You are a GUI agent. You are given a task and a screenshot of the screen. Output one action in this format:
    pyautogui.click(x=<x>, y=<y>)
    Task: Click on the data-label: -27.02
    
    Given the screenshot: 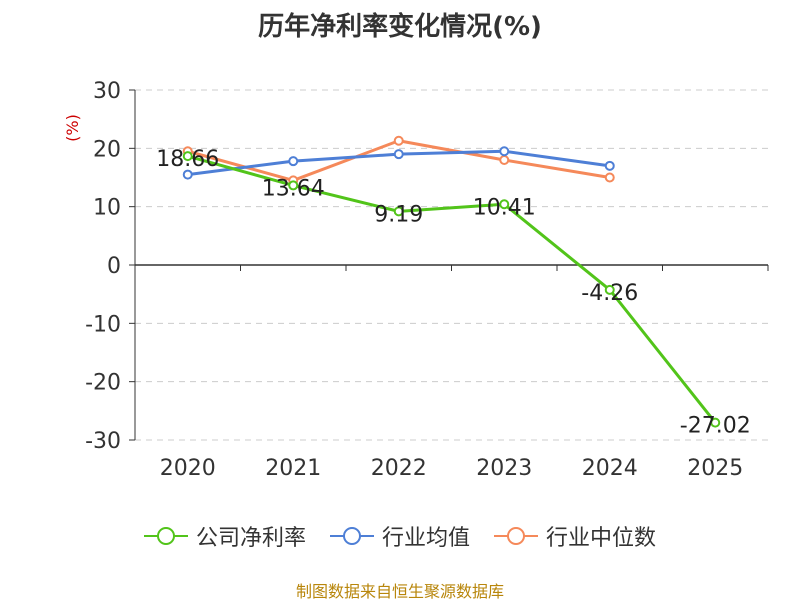 What is the action you would take?
    pyautogui.click(x=715, y=426)
    